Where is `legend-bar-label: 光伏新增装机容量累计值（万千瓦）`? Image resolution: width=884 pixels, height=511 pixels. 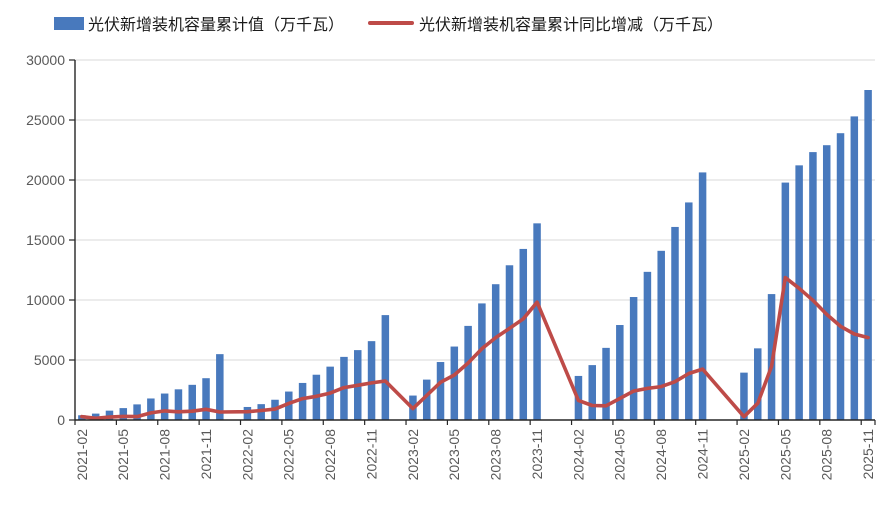
legend-bar-label: 光伏新增装机容量累计值（万千瓦） is located at coordinates (216, 25).